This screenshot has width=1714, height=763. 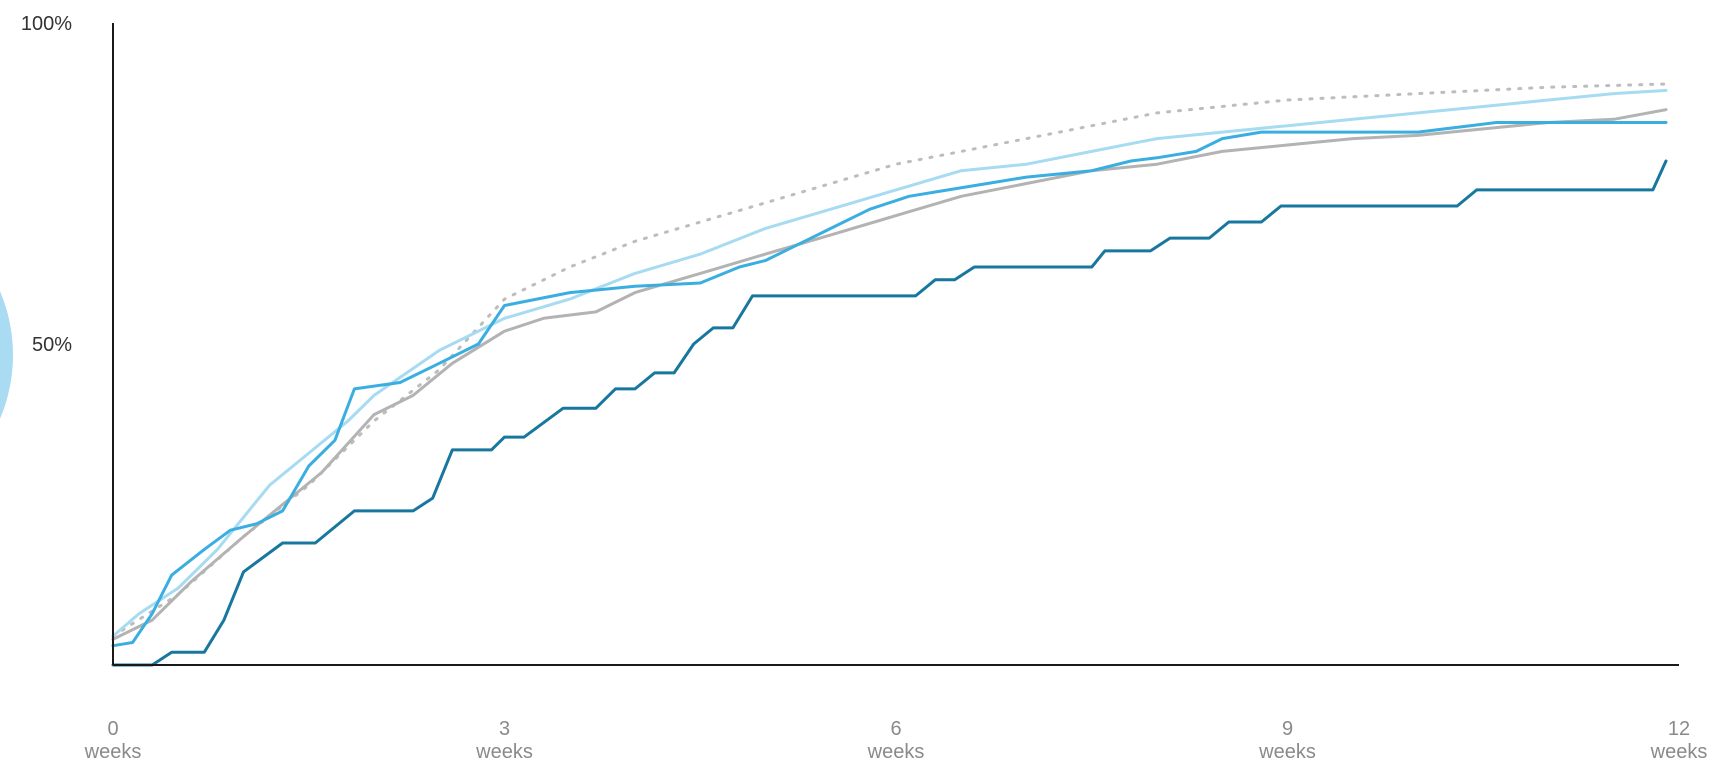 What do you see at coordinates (504, 729) in the screenshot?
I see `x-tick-label: 3` at bounding box center [504, 729].